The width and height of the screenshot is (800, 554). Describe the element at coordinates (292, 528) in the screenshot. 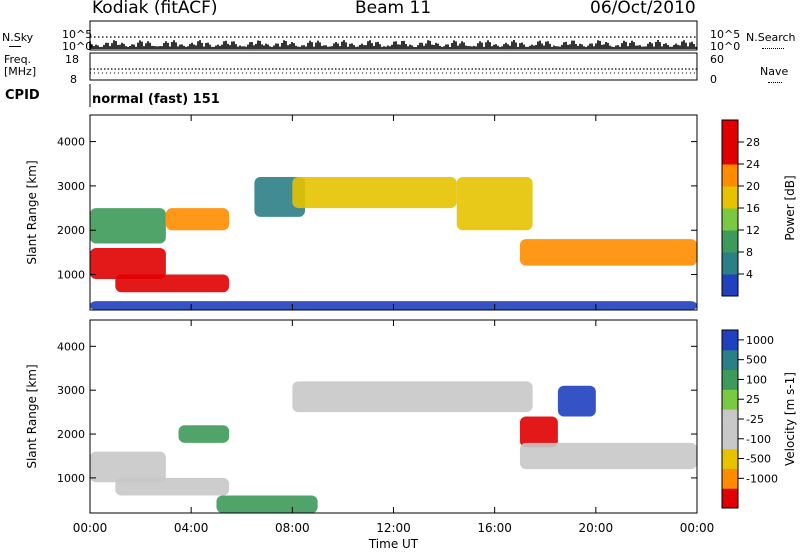

I see `x-tick-label: 08:00` at that location.